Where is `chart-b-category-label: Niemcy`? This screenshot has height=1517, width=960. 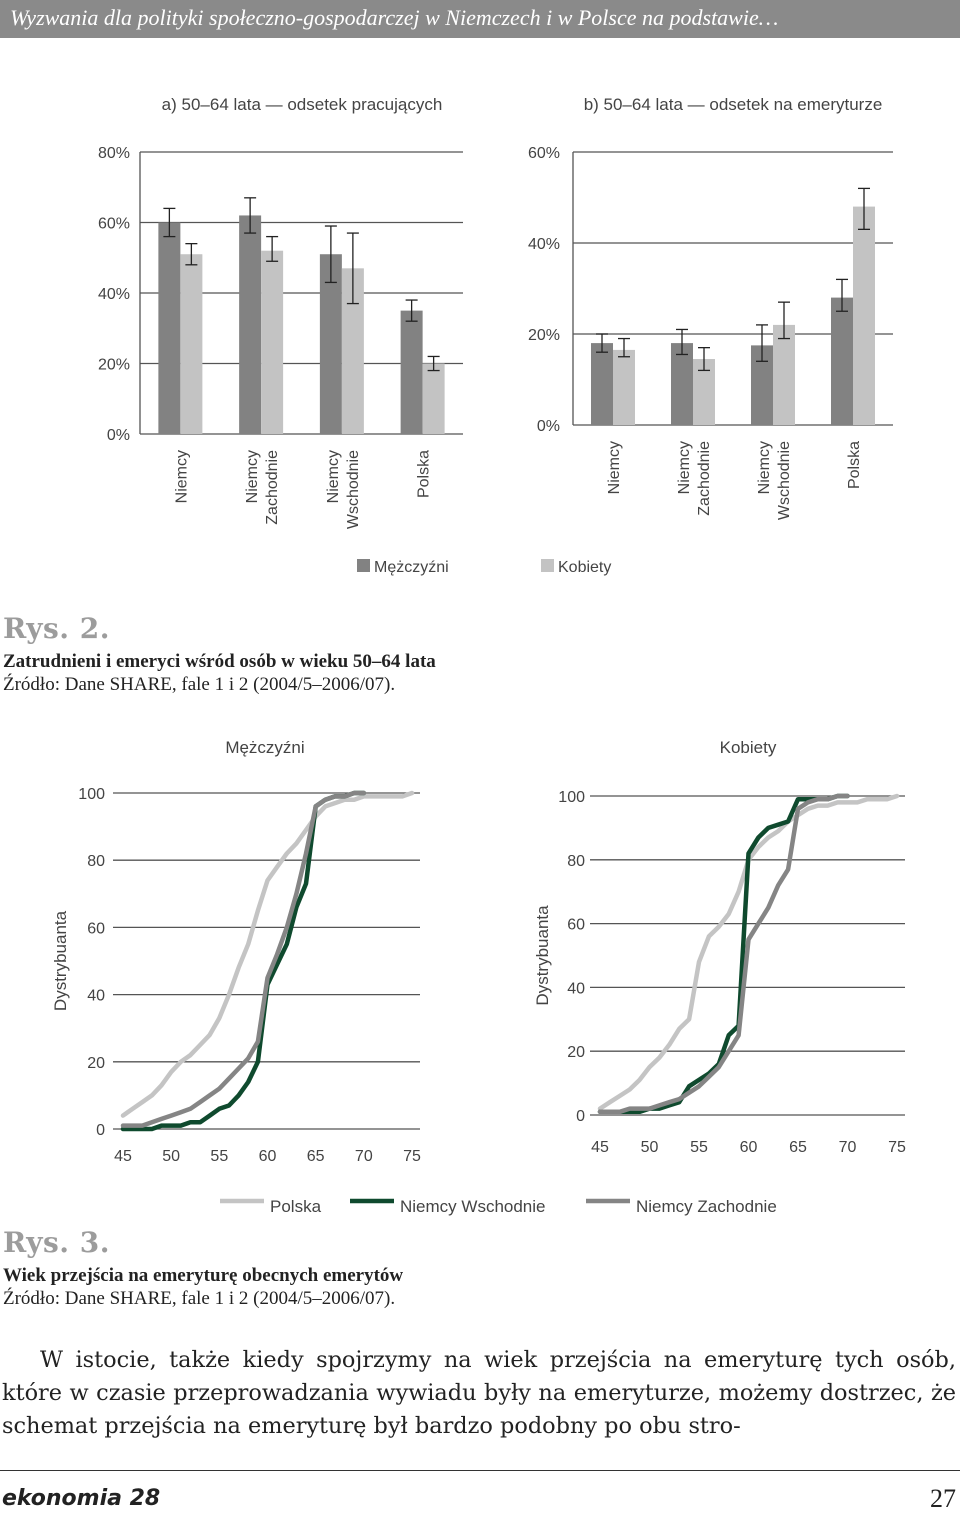 chart-b-category-label: Niemcy is located at coordinates (614, 467).